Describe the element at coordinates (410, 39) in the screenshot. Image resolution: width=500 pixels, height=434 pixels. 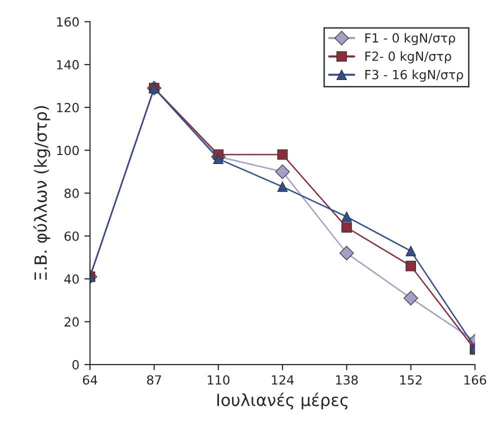
I see `legend-label: F1 - 0 kgN/στρ` at that location.